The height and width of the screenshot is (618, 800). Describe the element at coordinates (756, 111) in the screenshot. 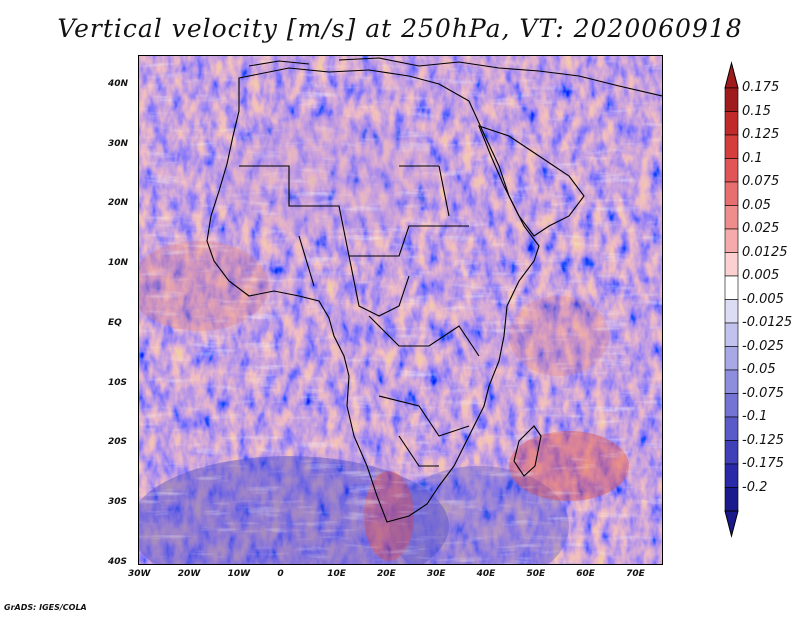

I see `colorbar-label: 0.15` at that location.